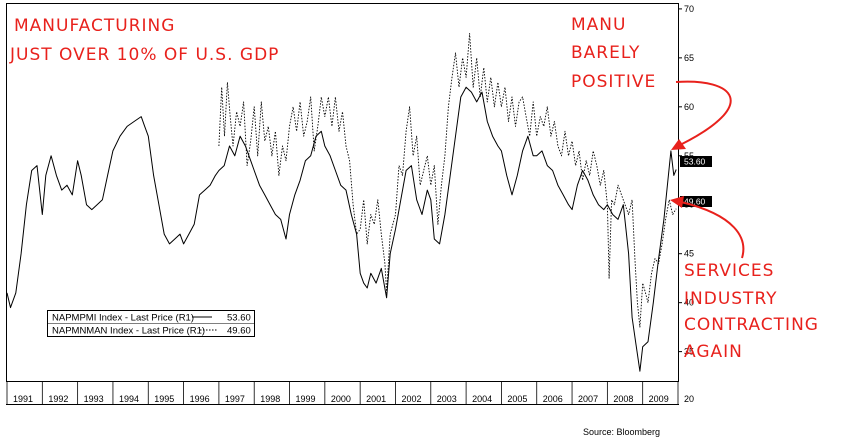 This screenshot has width=844, height=443. What do you see at coordinates (239, 318) in the screenshot?
I see `legend-series1-value: 53.60` at bounding box center [239, 318].